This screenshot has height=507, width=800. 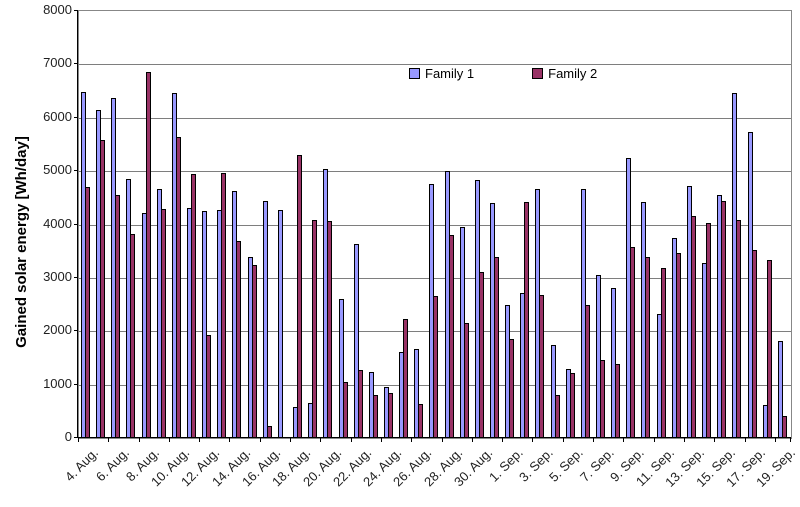 What do you see at coordinates (118, 316) in the screenshot?
I see `bar-family-2-6-Aug` at bounding box center [118, 316].